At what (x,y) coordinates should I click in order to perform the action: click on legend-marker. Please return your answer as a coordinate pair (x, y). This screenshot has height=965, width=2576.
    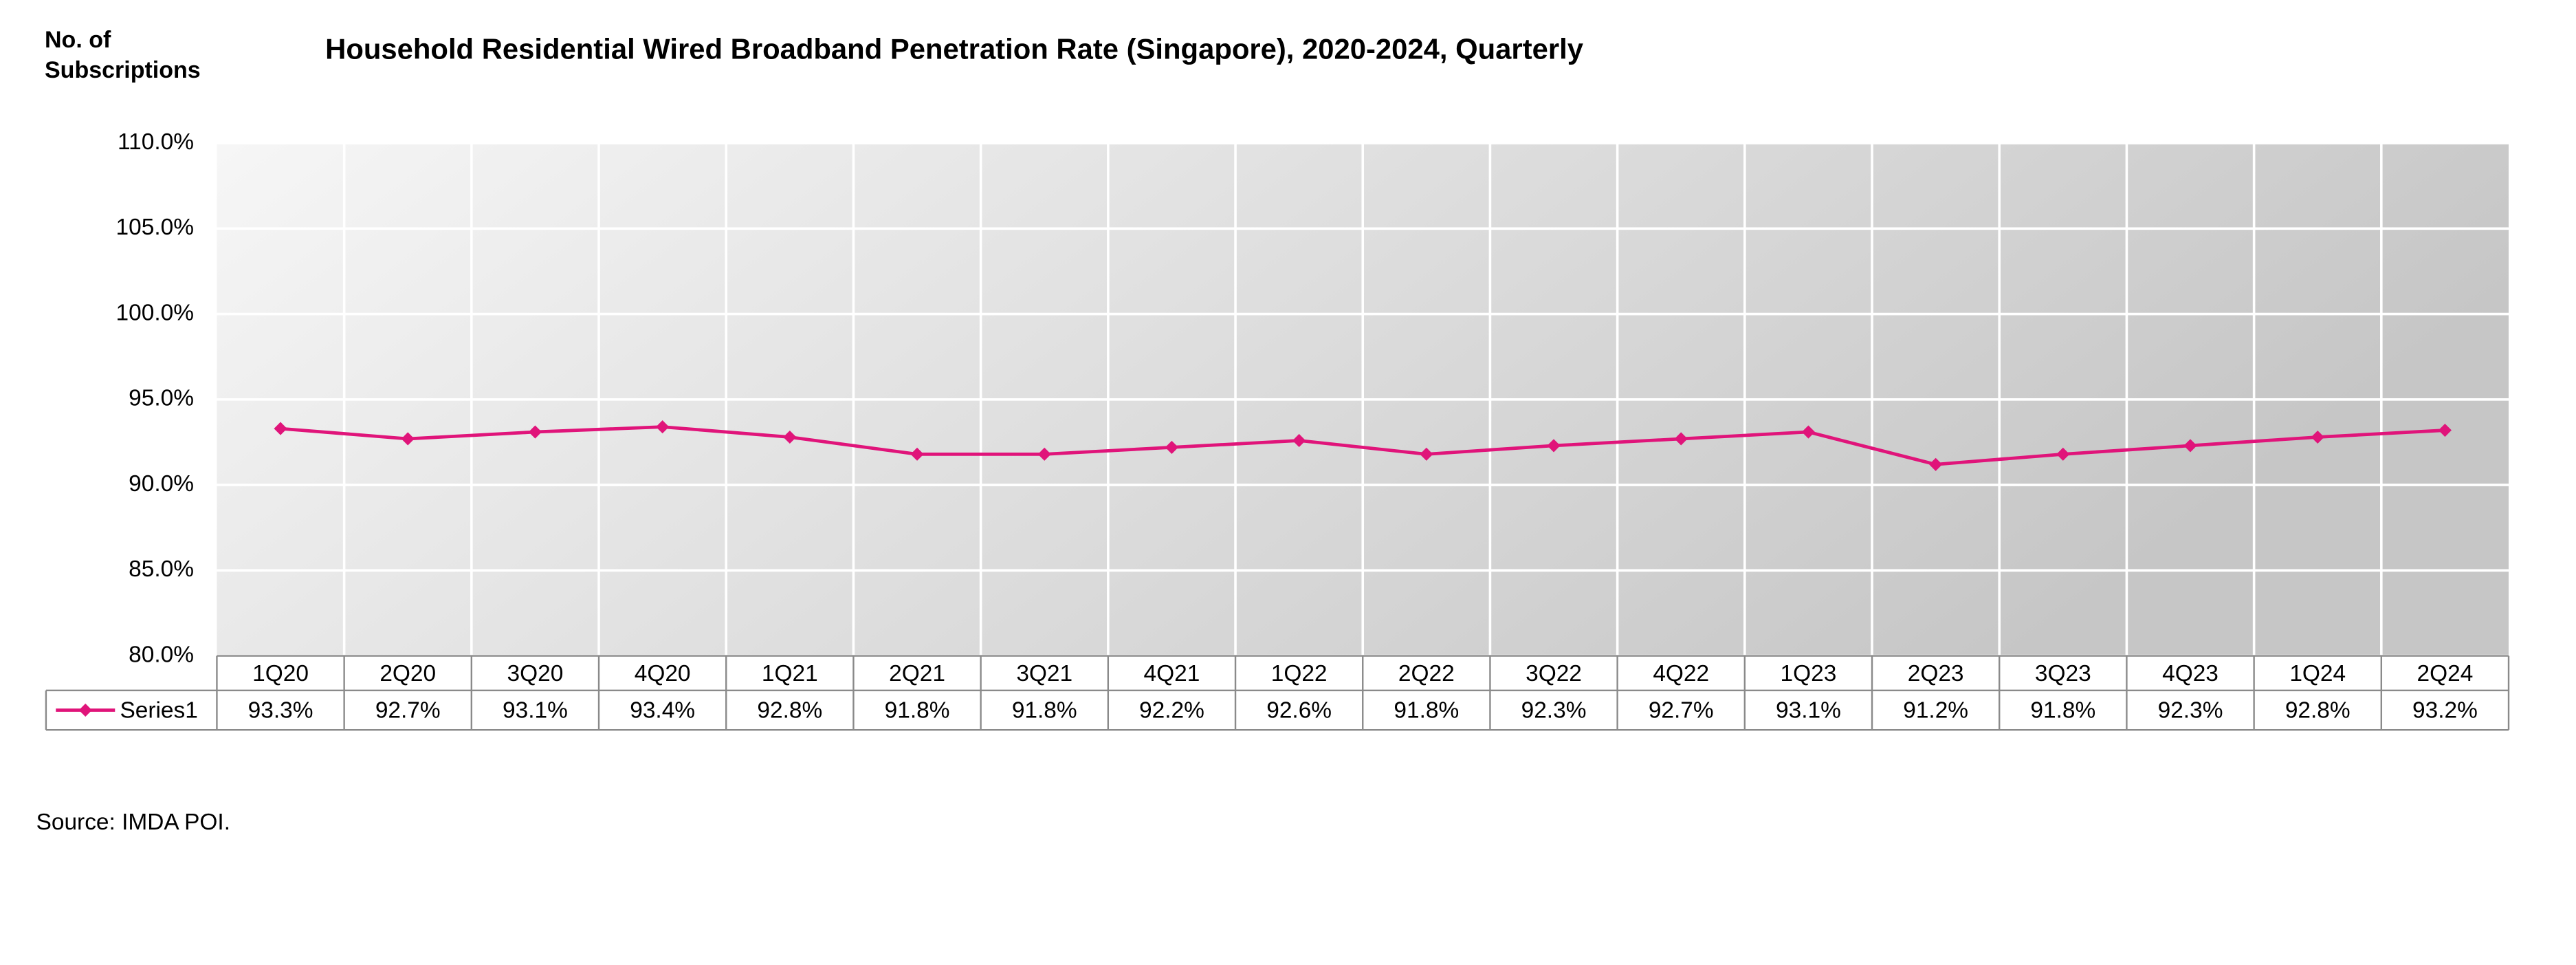
    Looking at the image, I should click on (85, 710).